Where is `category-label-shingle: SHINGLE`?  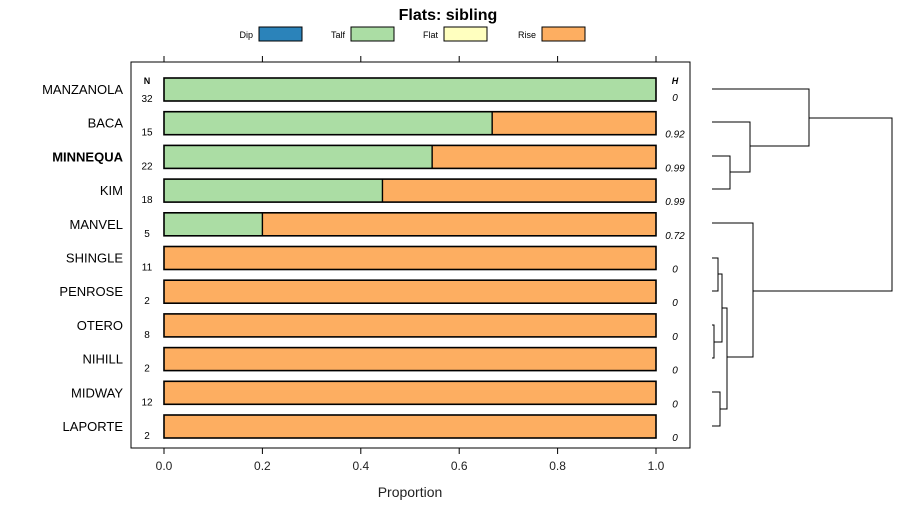 category-label-shingle: SHINGLE is located at coordinates (94, 258).